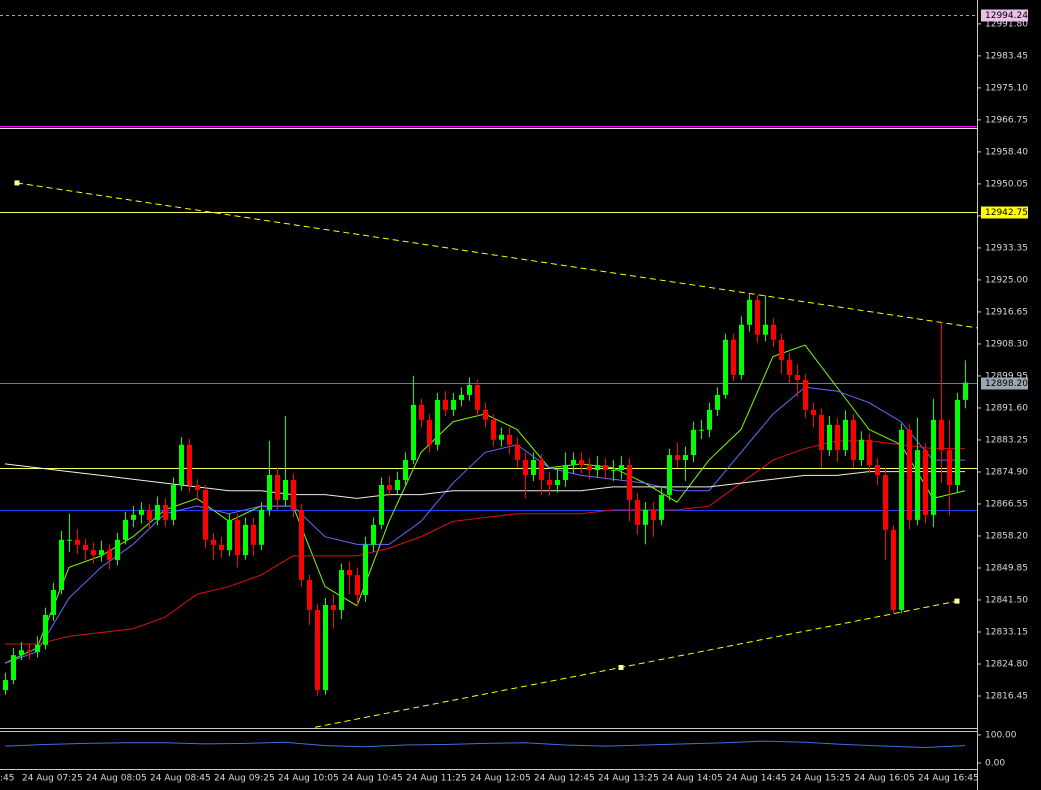 This screenshot has height=790, width=1041. I want to click on x-tick-label: 24 Aug 10:05, so click(308, 779).